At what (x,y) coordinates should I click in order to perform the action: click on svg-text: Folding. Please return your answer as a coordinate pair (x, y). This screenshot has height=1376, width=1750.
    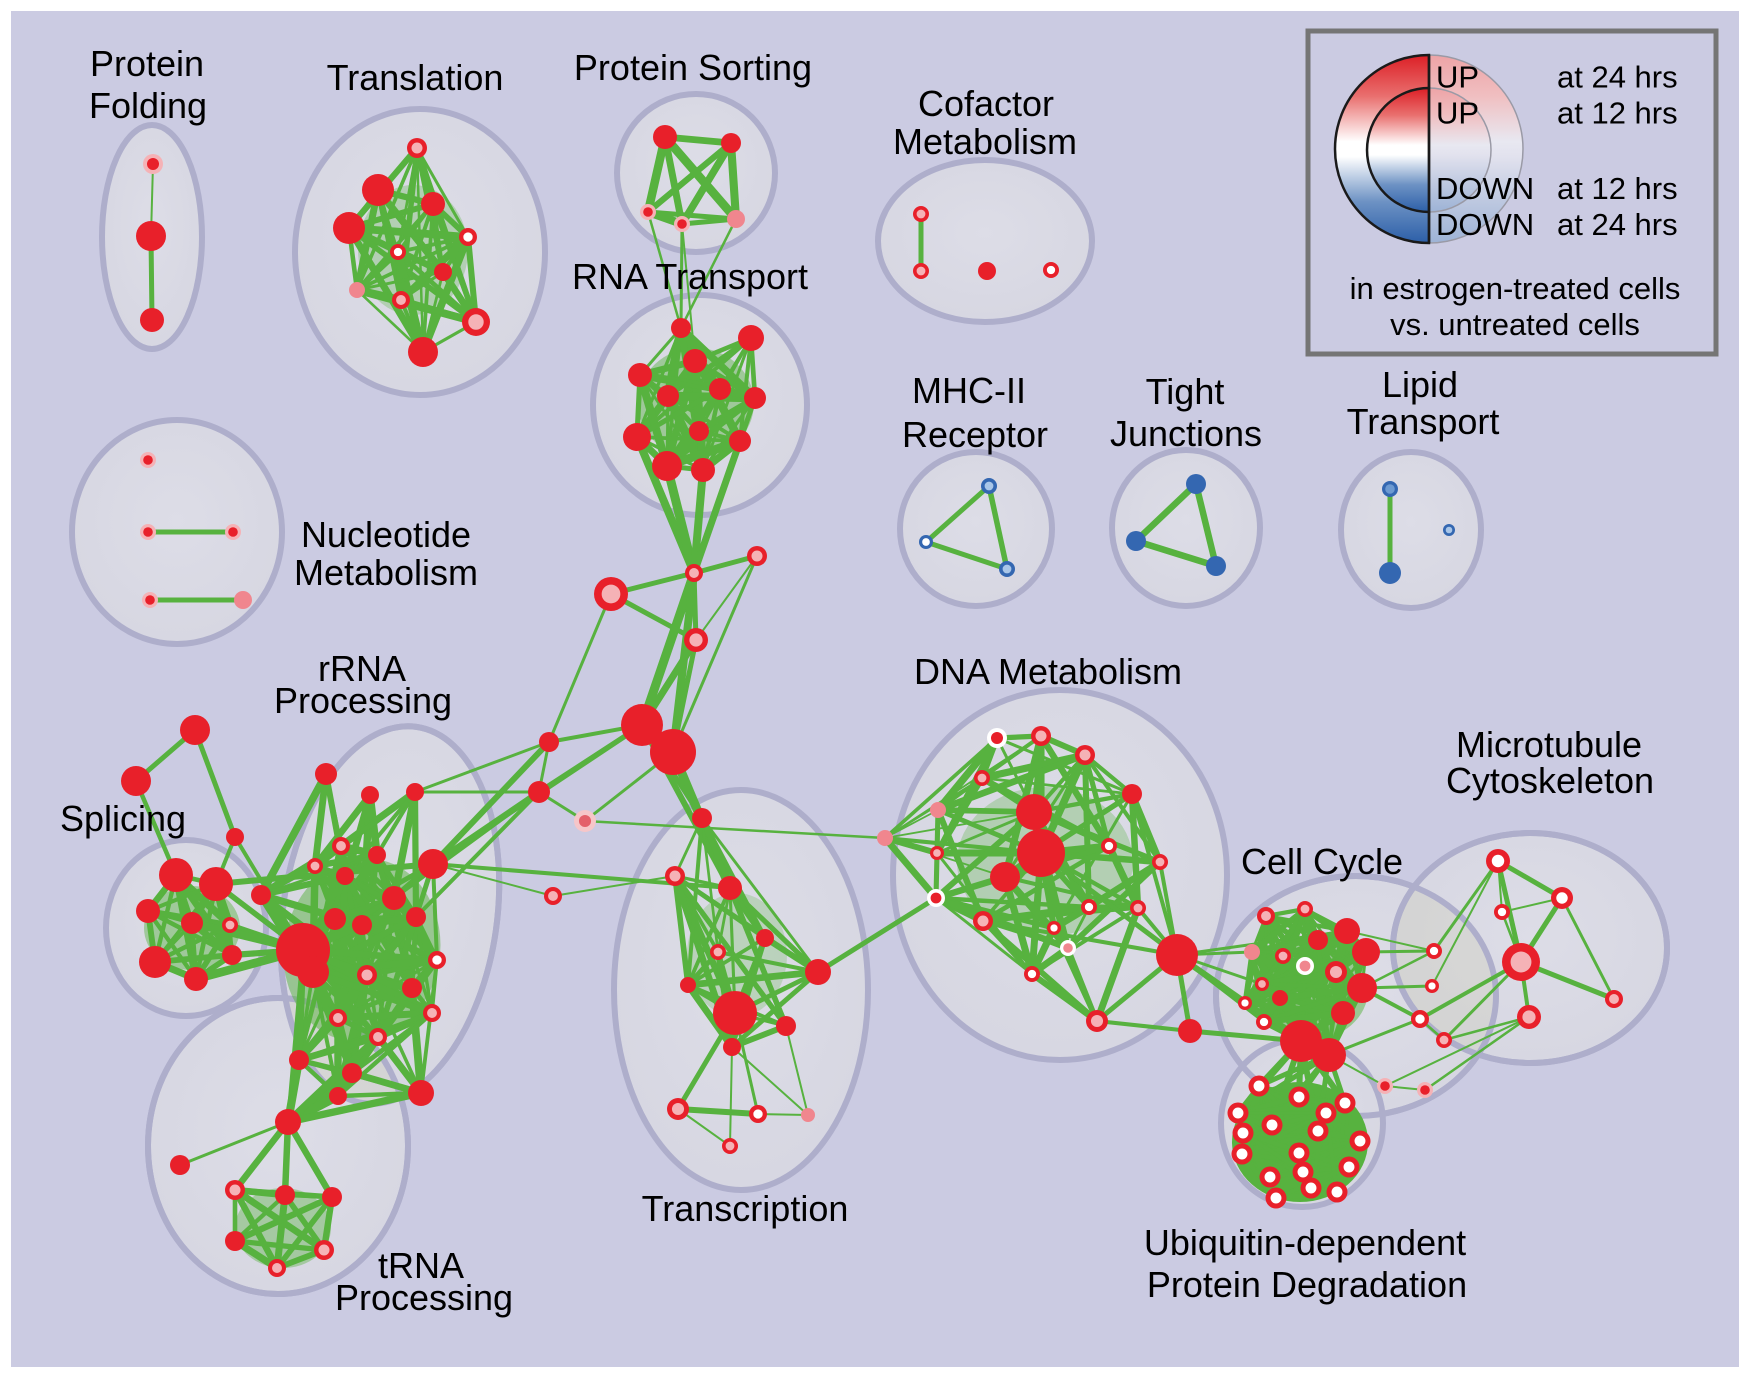
    Looking at the image, I should click on (148, 105).